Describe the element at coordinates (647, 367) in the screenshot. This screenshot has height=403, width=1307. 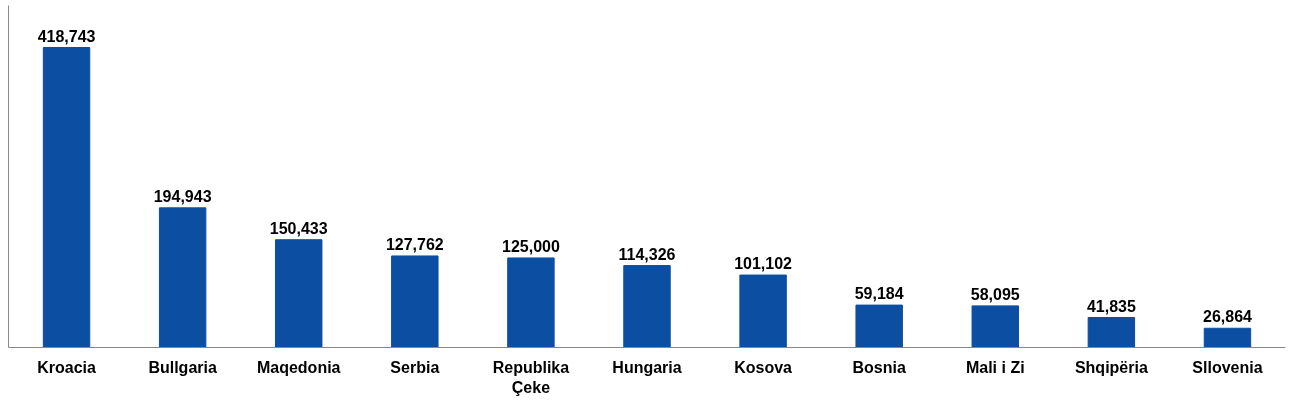
I see `x-tick-label: Hungaria` at that location.